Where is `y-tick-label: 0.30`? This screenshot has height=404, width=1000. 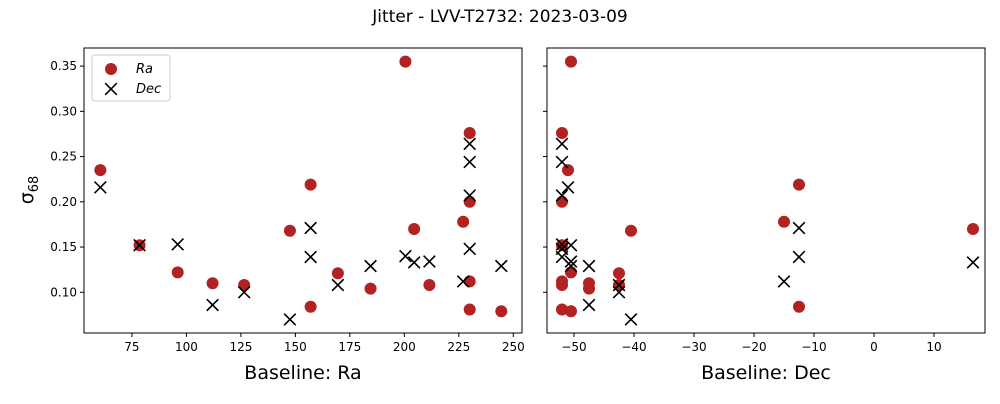 y-tick-label: 0.30 is located at coordinates (63, 111).